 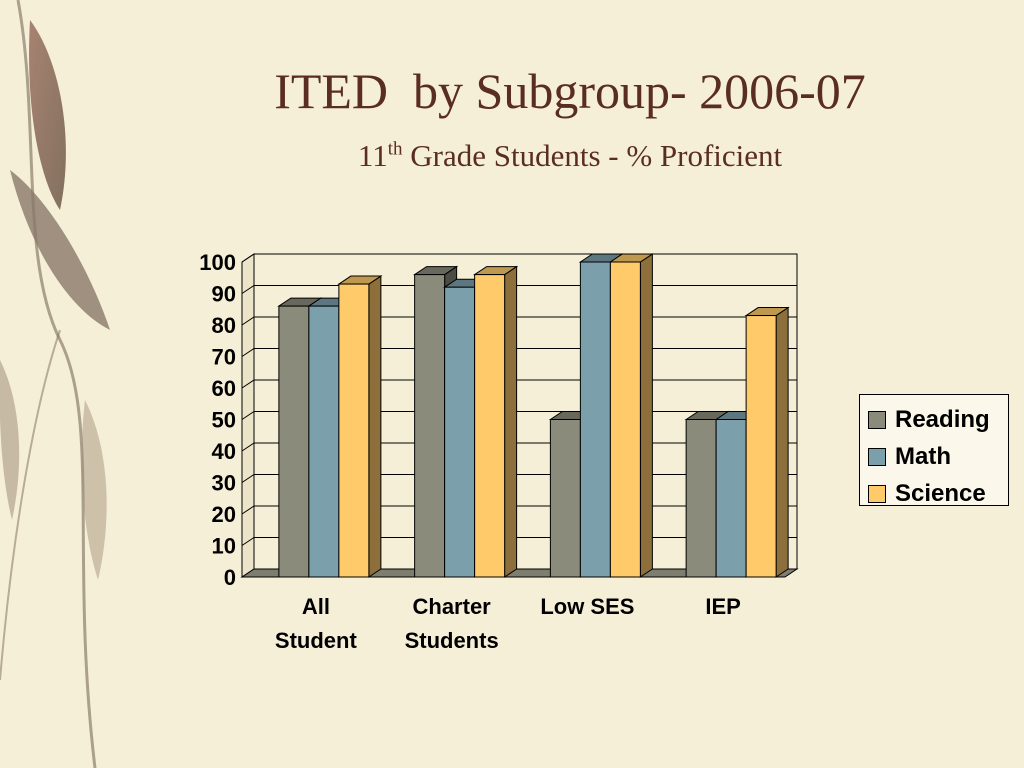 I want to click on subtitle-text: Grade Students - % Proficient, so click(x=592, y=155).